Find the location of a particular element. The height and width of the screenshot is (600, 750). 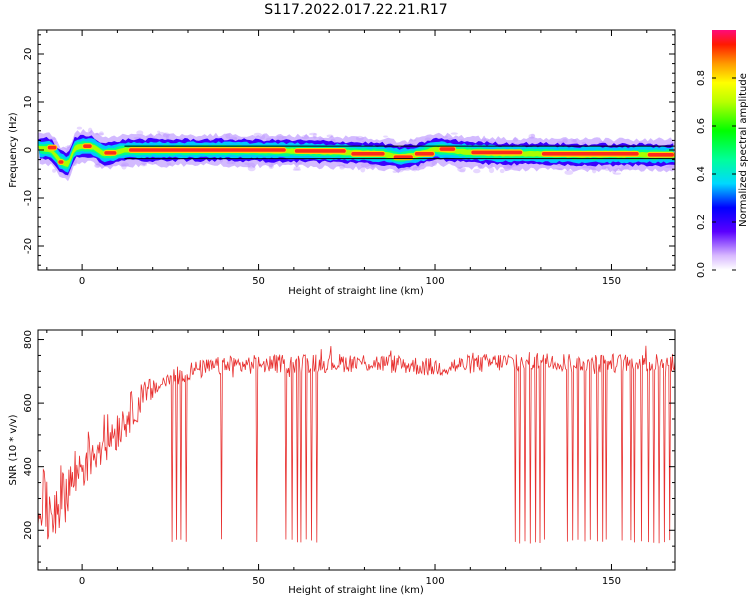

snr-x-tick-label: 100 is located at coordinates (434, 581).